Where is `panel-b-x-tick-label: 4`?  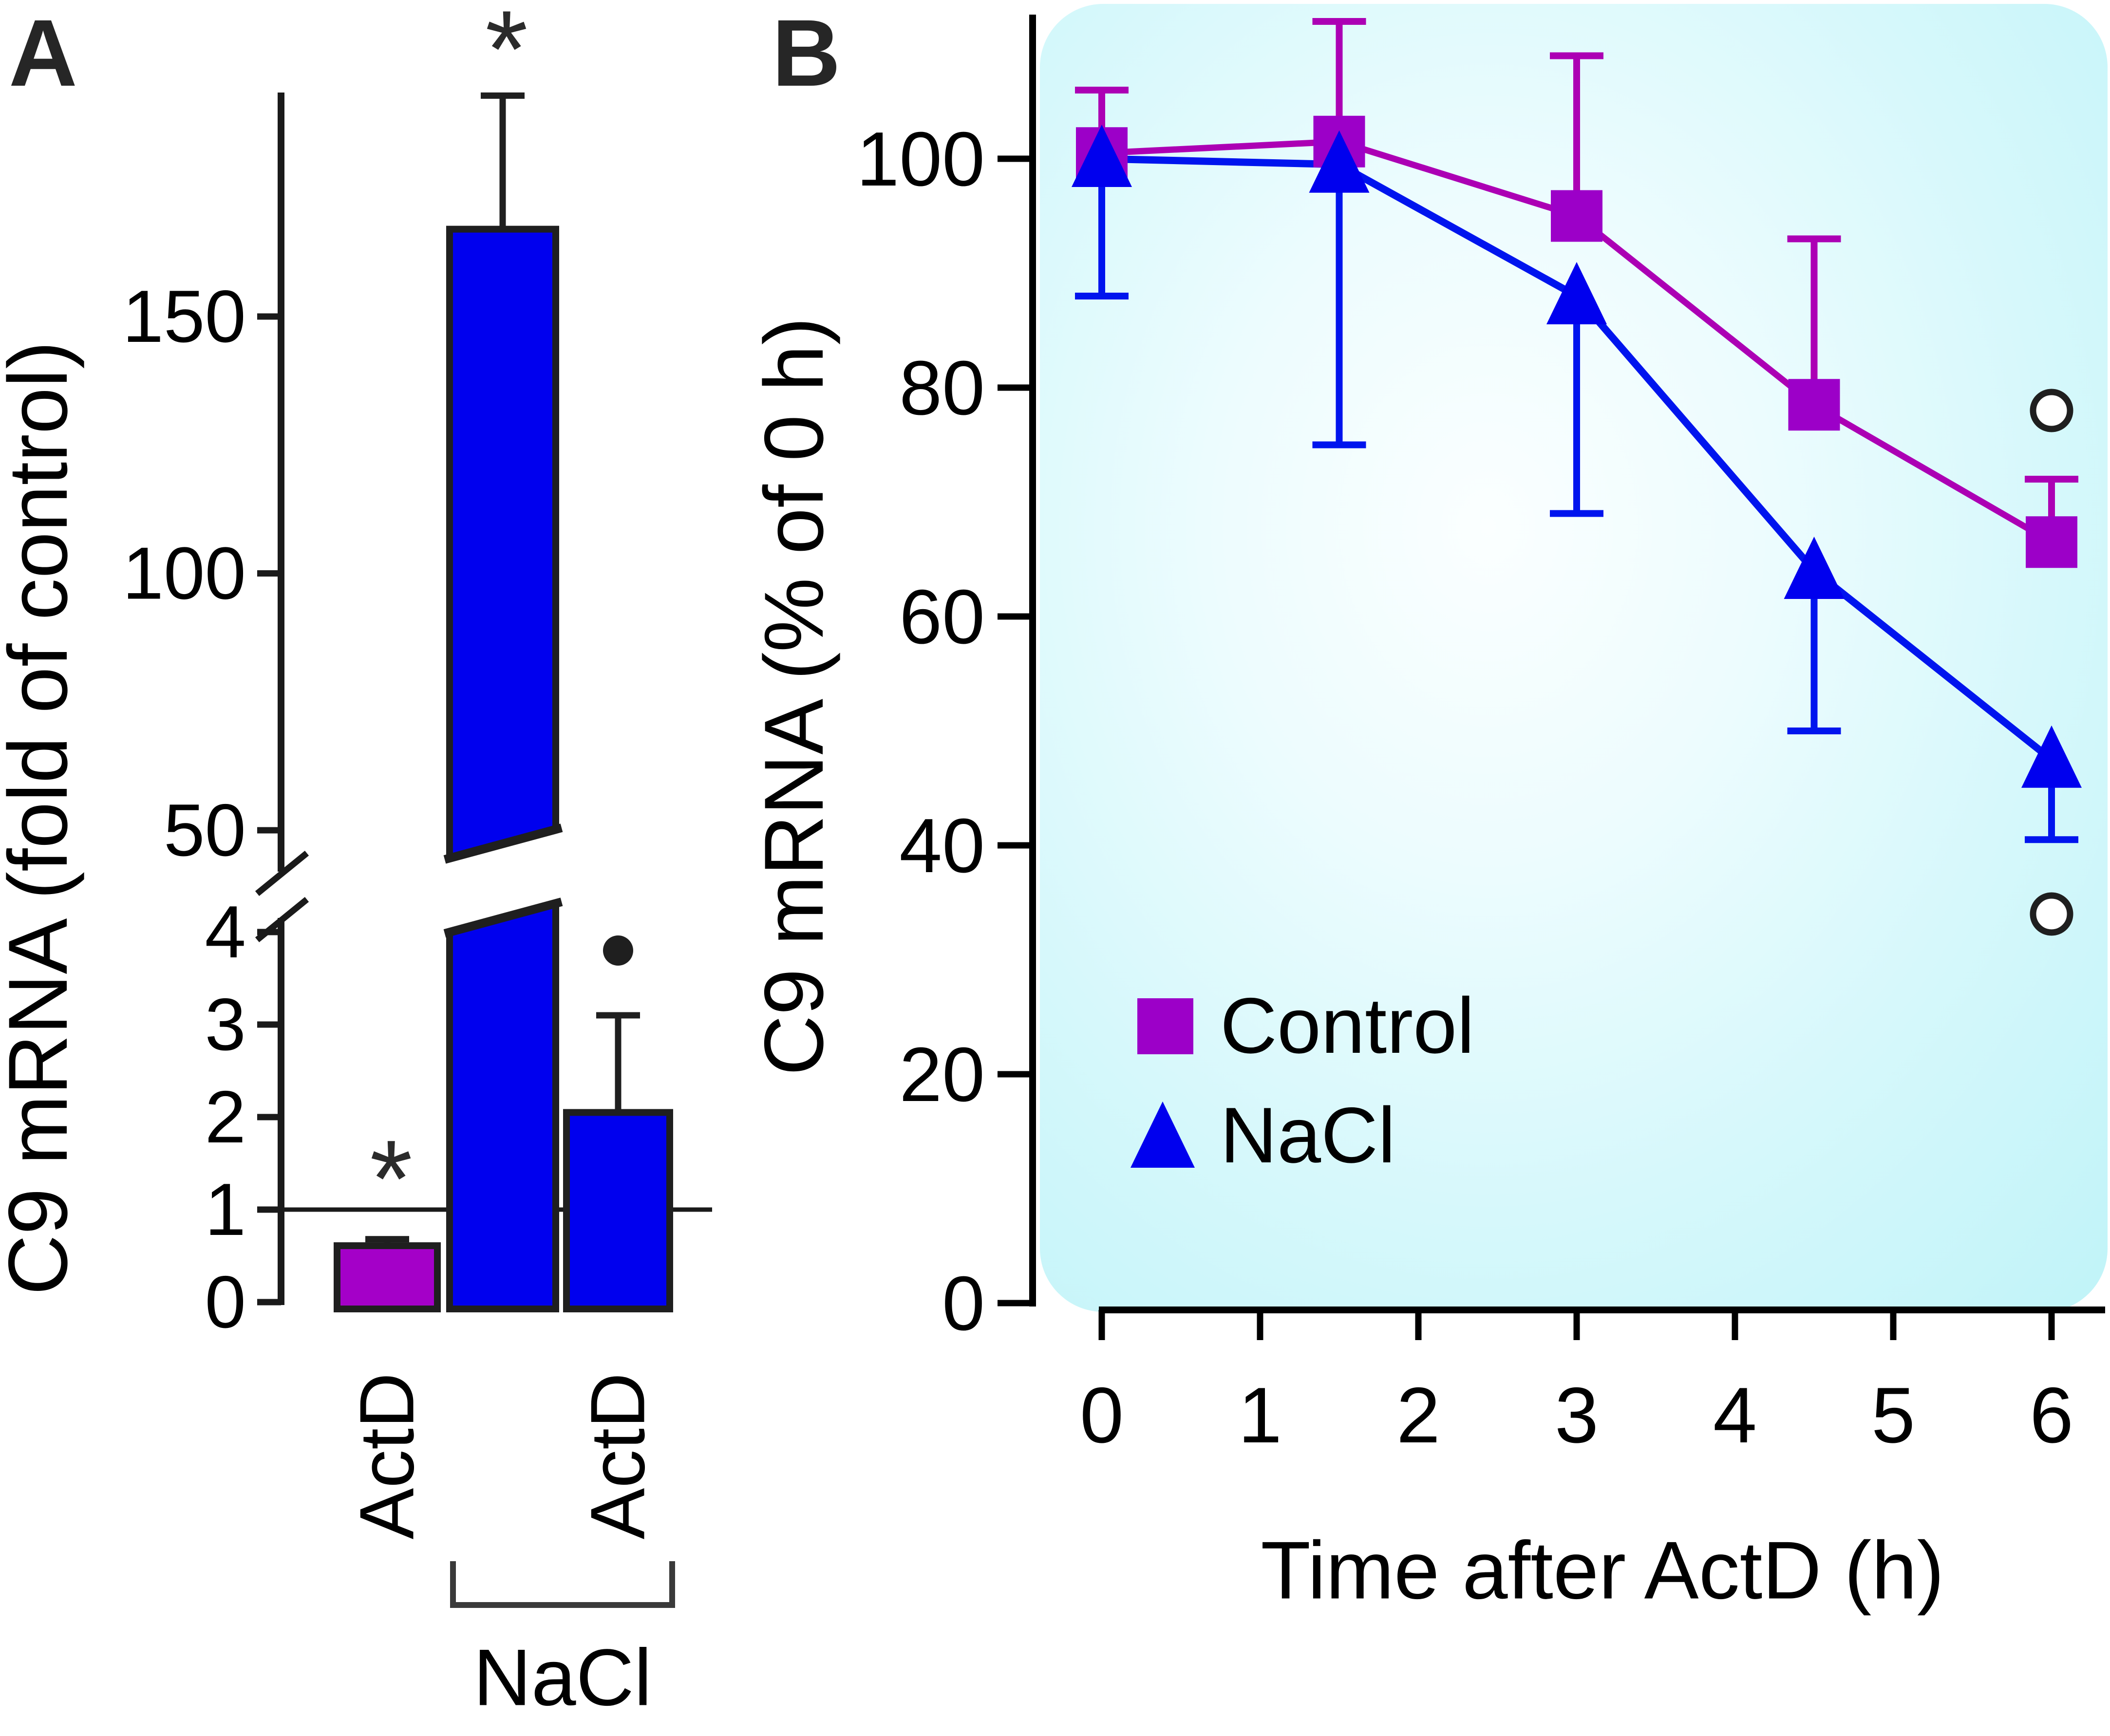
panel-b-x-tick-label: 4 is located at coordinates (1735, 1415).